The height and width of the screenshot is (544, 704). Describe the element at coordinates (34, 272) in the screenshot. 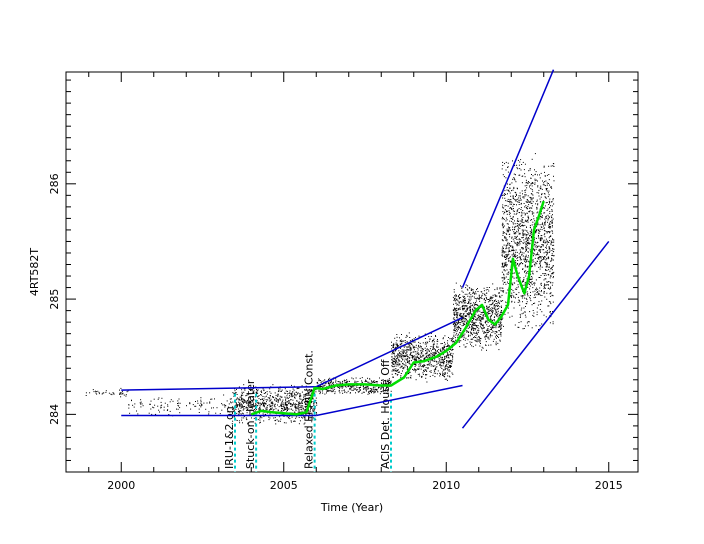

I see `y-axis-label: 4RT582T` at that location.